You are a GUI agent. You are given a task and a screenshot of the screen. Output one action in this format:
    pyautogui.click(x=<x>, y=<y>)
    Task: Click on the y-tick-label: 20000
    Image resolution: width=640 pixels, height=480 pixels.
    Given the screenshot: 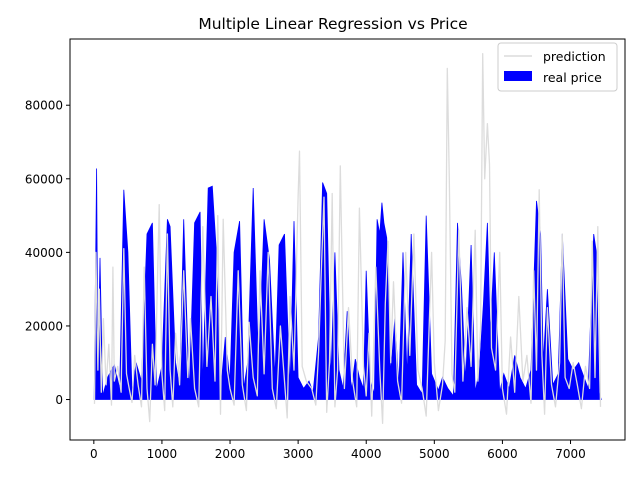 What is the action you would take?
    pyautogui.click(x=44, y=326)
    